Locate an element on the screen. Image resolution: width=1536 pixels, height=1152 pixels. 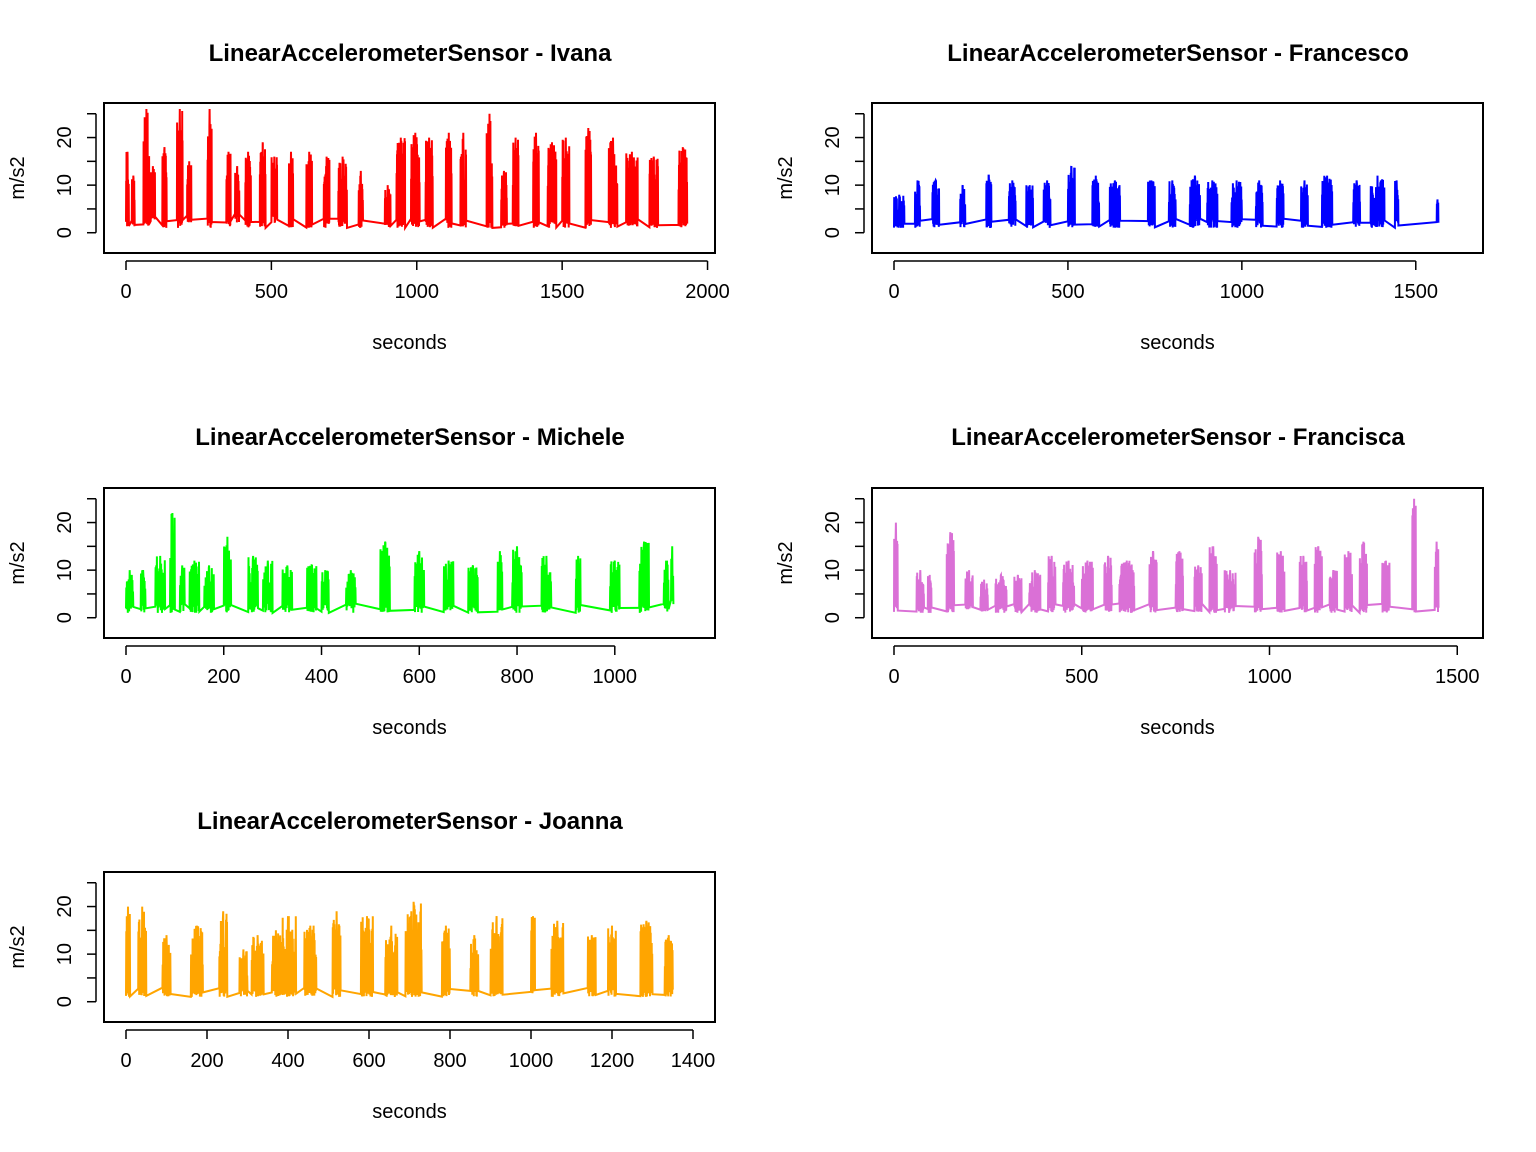
x-tick-label: 2000 is located at coordinates (707, 292).